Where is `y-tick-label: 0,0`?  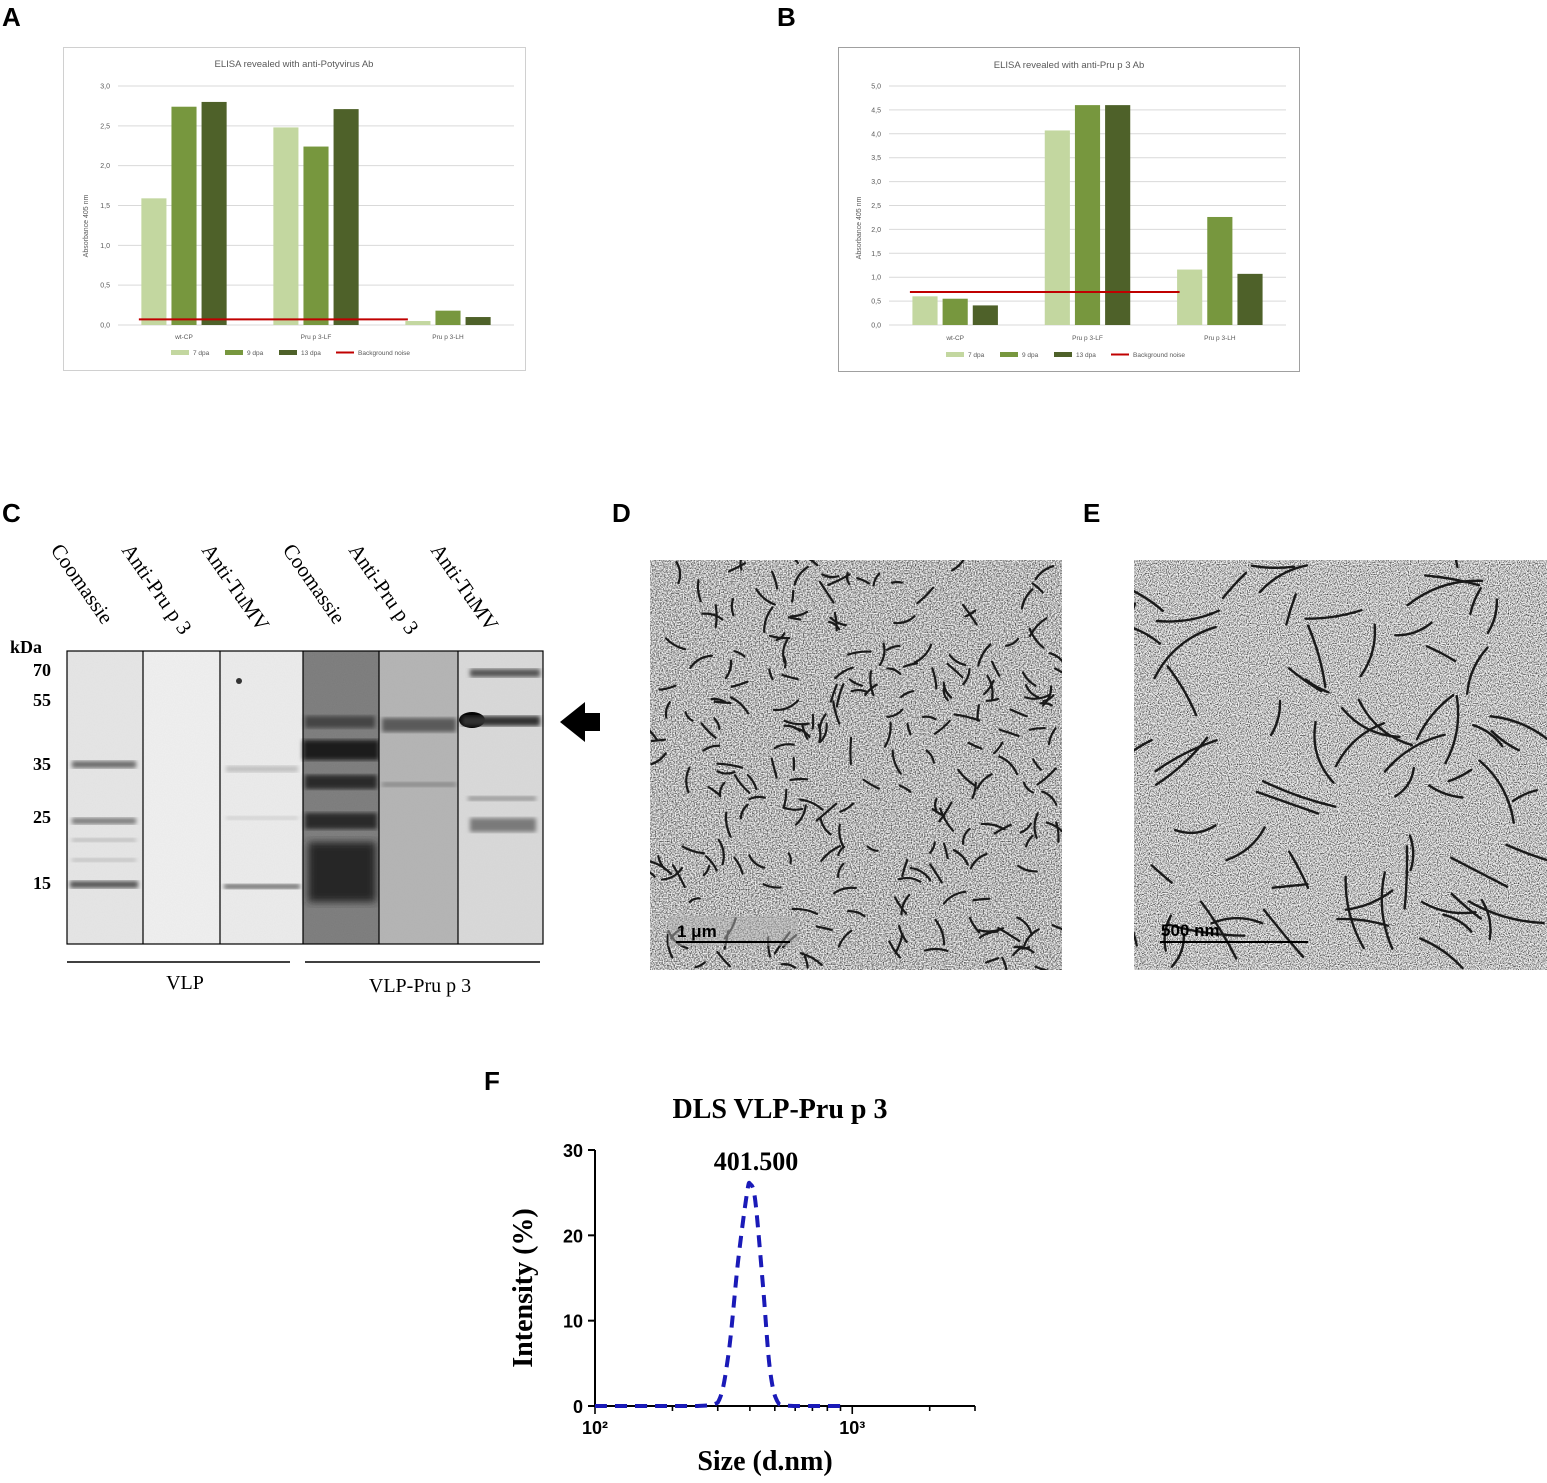
y-tick-label: 0,0 is located at coordinates (105, 326).